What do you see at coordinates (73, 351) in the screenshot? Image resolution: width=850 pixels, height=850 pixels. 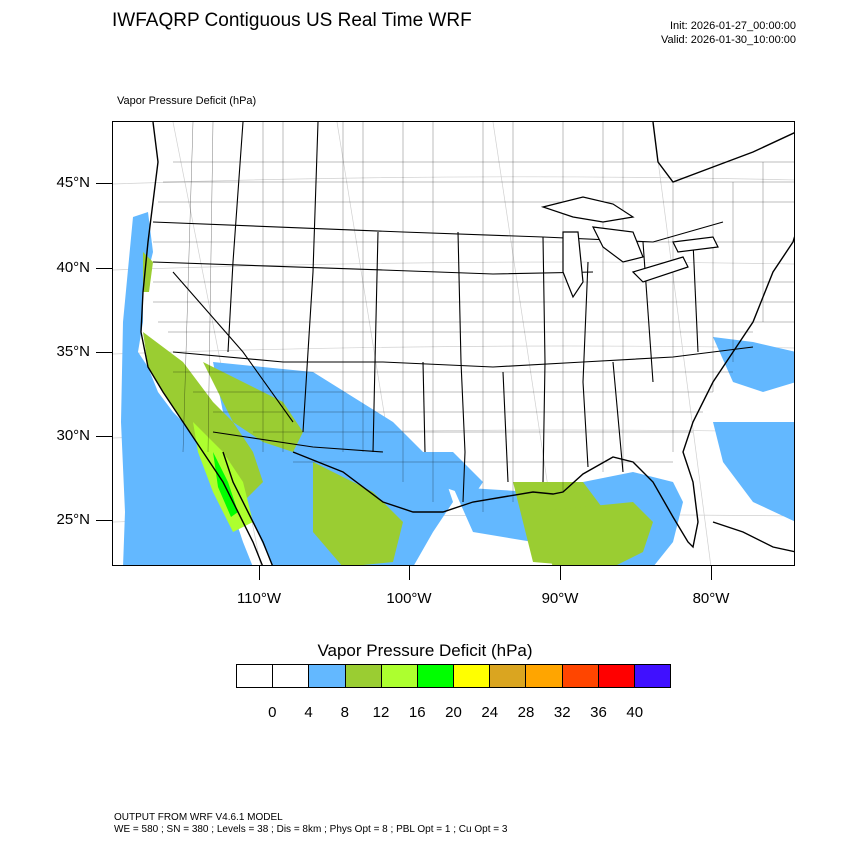 I see `lat-label-35: 35°N` at bounding box center [73, 351].